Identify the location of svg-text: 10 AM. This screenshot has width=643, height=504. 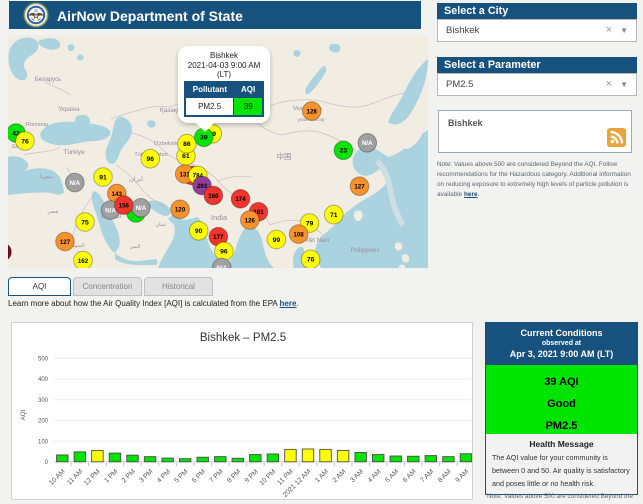
(57, 477).